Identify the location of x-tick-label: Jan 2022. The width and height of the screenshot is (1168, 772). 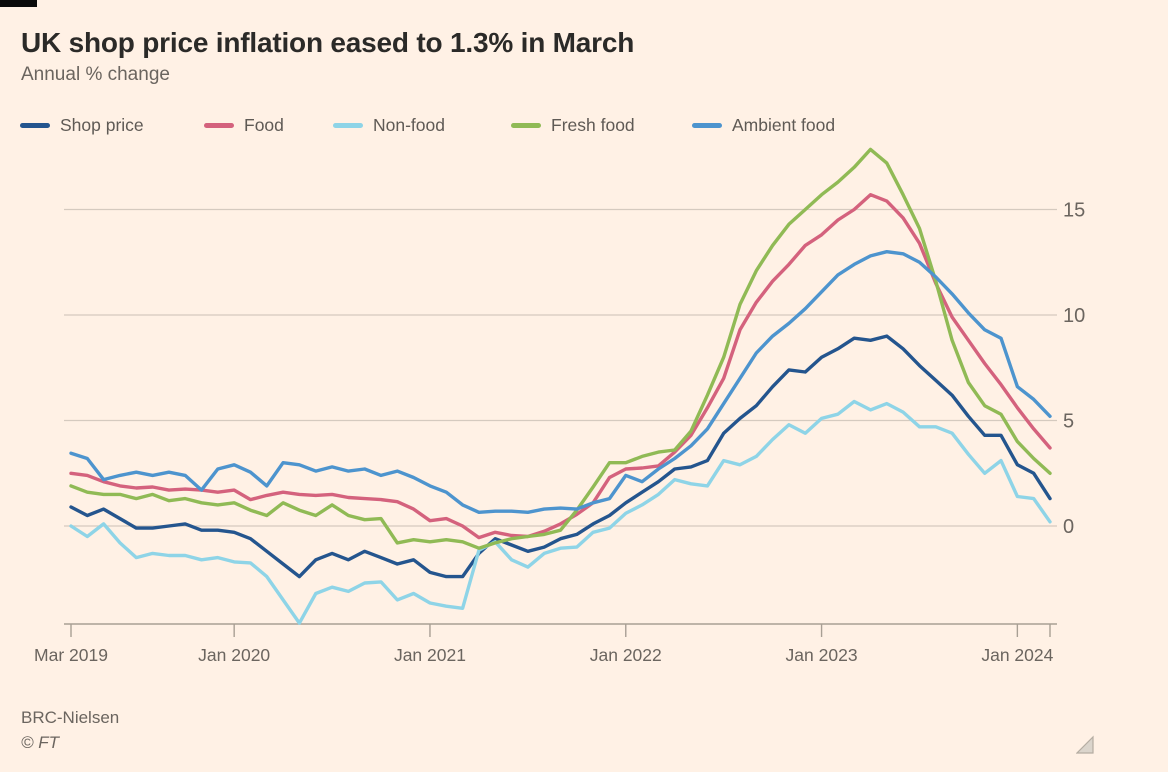
(626, 655).